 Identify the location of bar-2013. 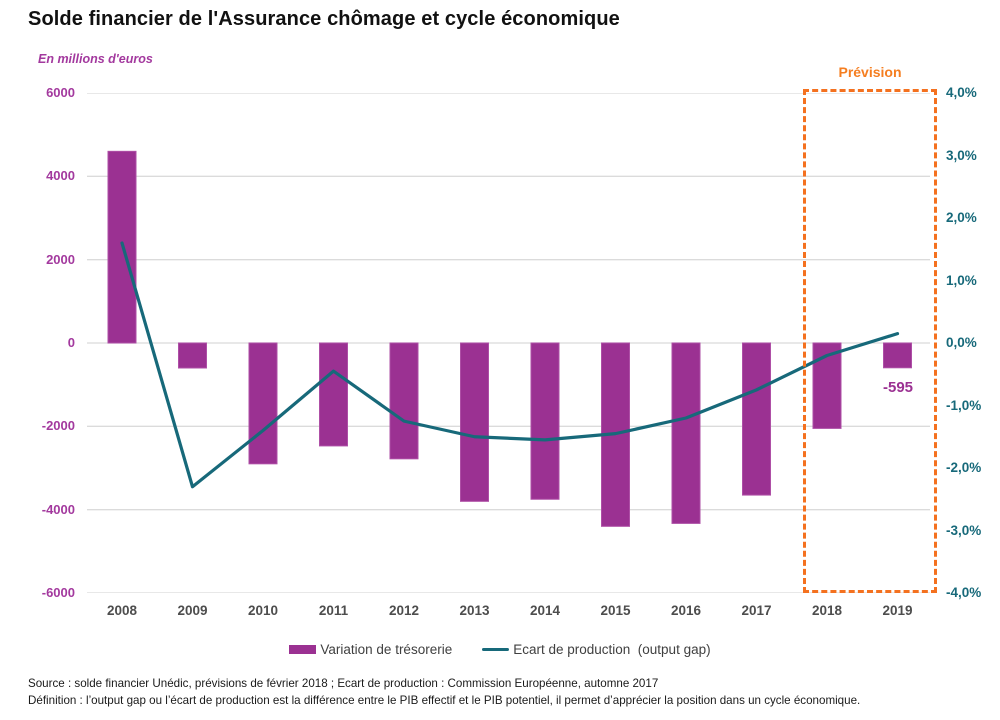
(474, 422).